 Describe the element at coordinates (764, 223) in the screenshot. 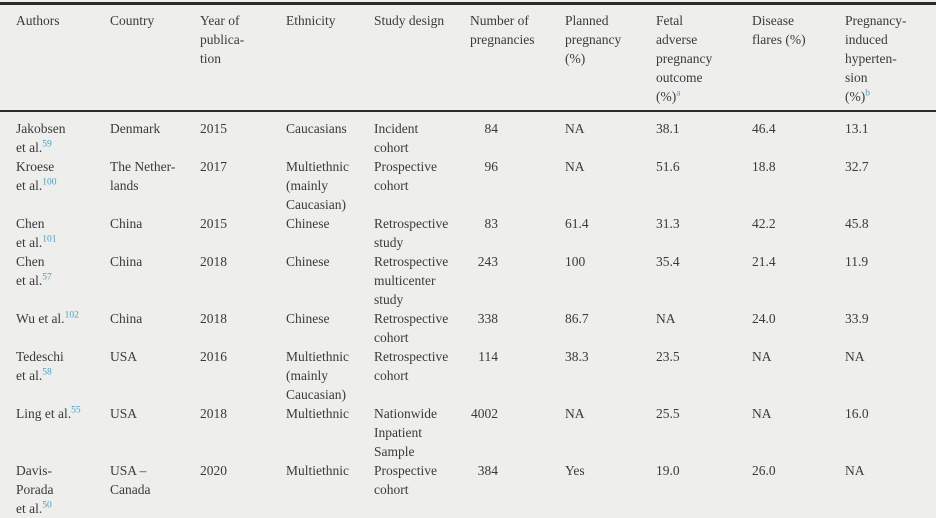

I see `disease-flares-cell: 42.2` at that location.